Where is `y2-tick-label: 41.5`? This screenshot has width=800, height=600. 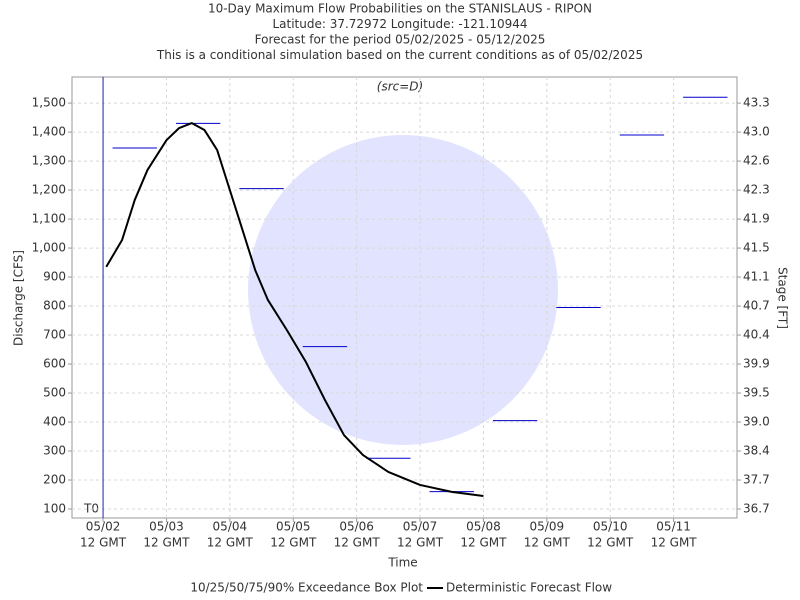 y2-tick-label: 41.5 is located at coordinates (756, 248).